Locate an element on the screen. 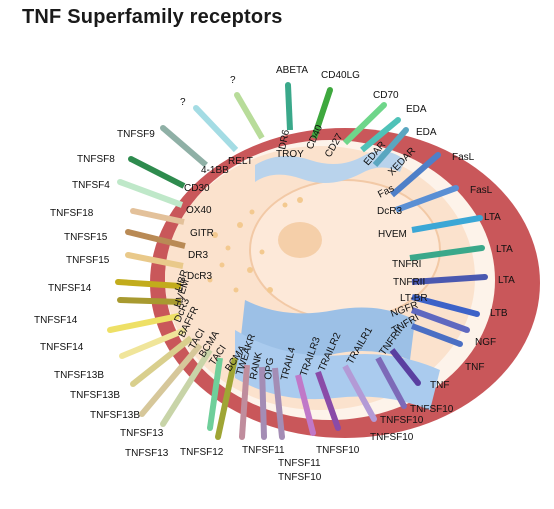  receptor-label: TNFRII is located at coordinates (409, 282).